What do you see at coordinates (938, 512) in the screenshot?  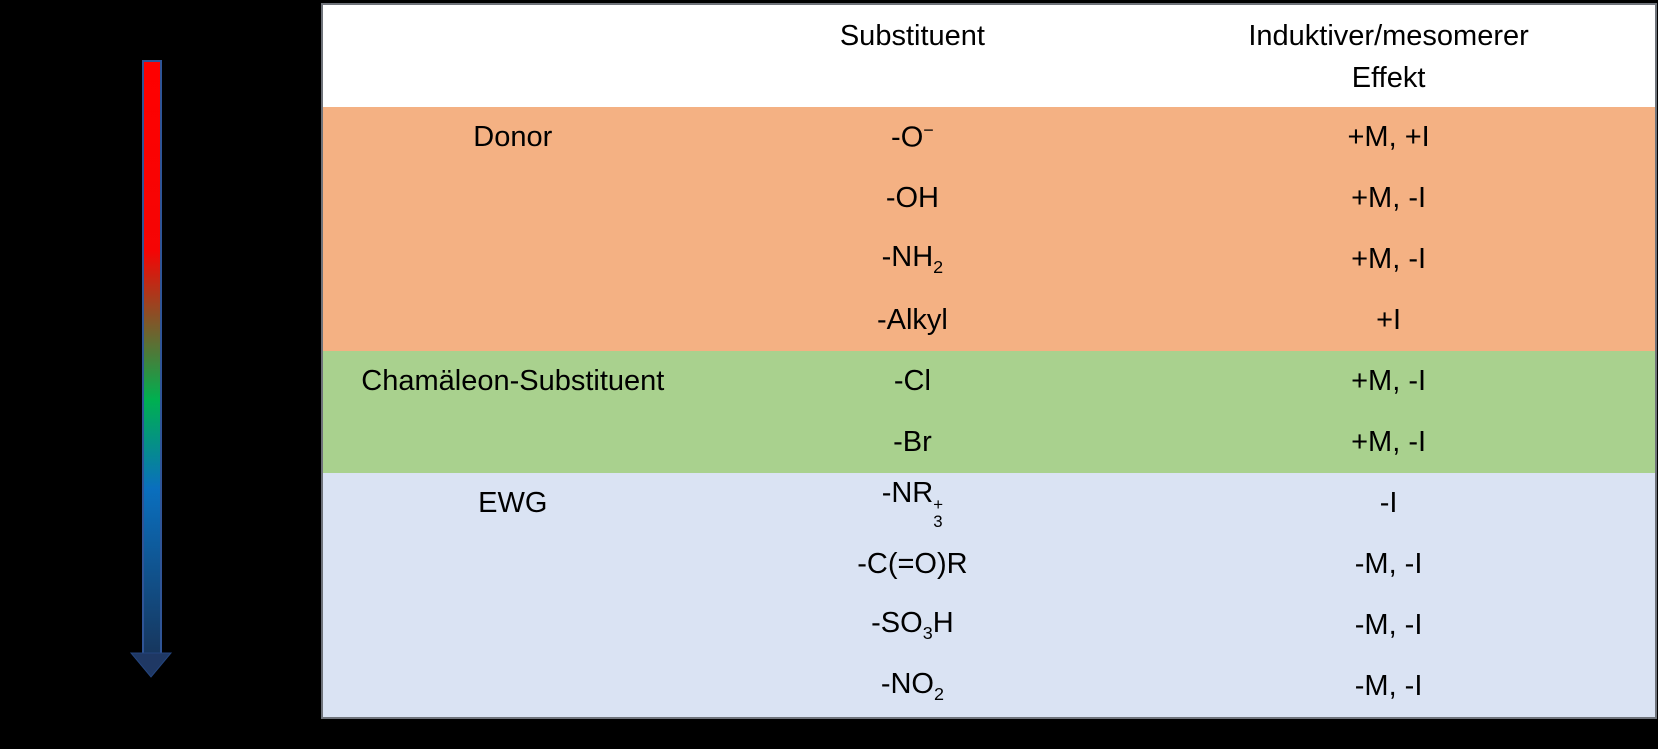 I see `stacked-charge: +3` at bounding box center [938, 512].